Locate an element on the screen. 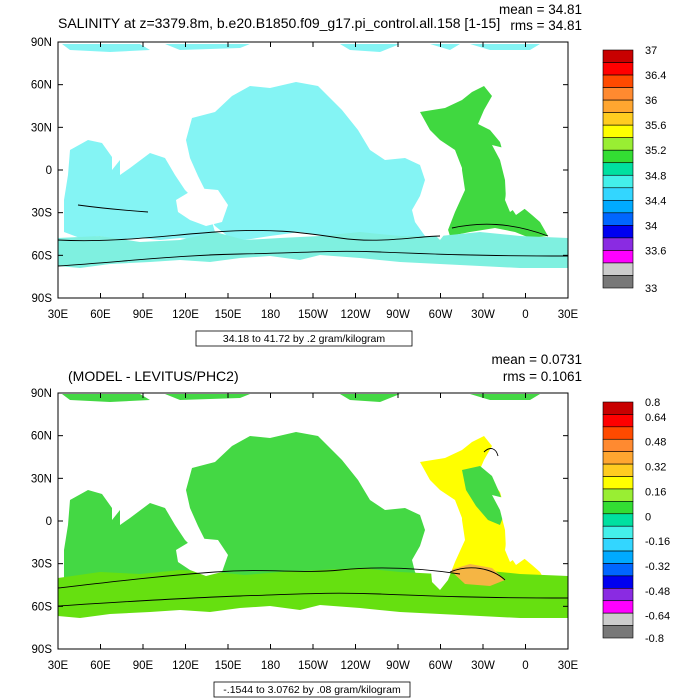  bottom-panel-title: (MODEL - LEVITUS/PHC2) is located at coordinates (153, 376).